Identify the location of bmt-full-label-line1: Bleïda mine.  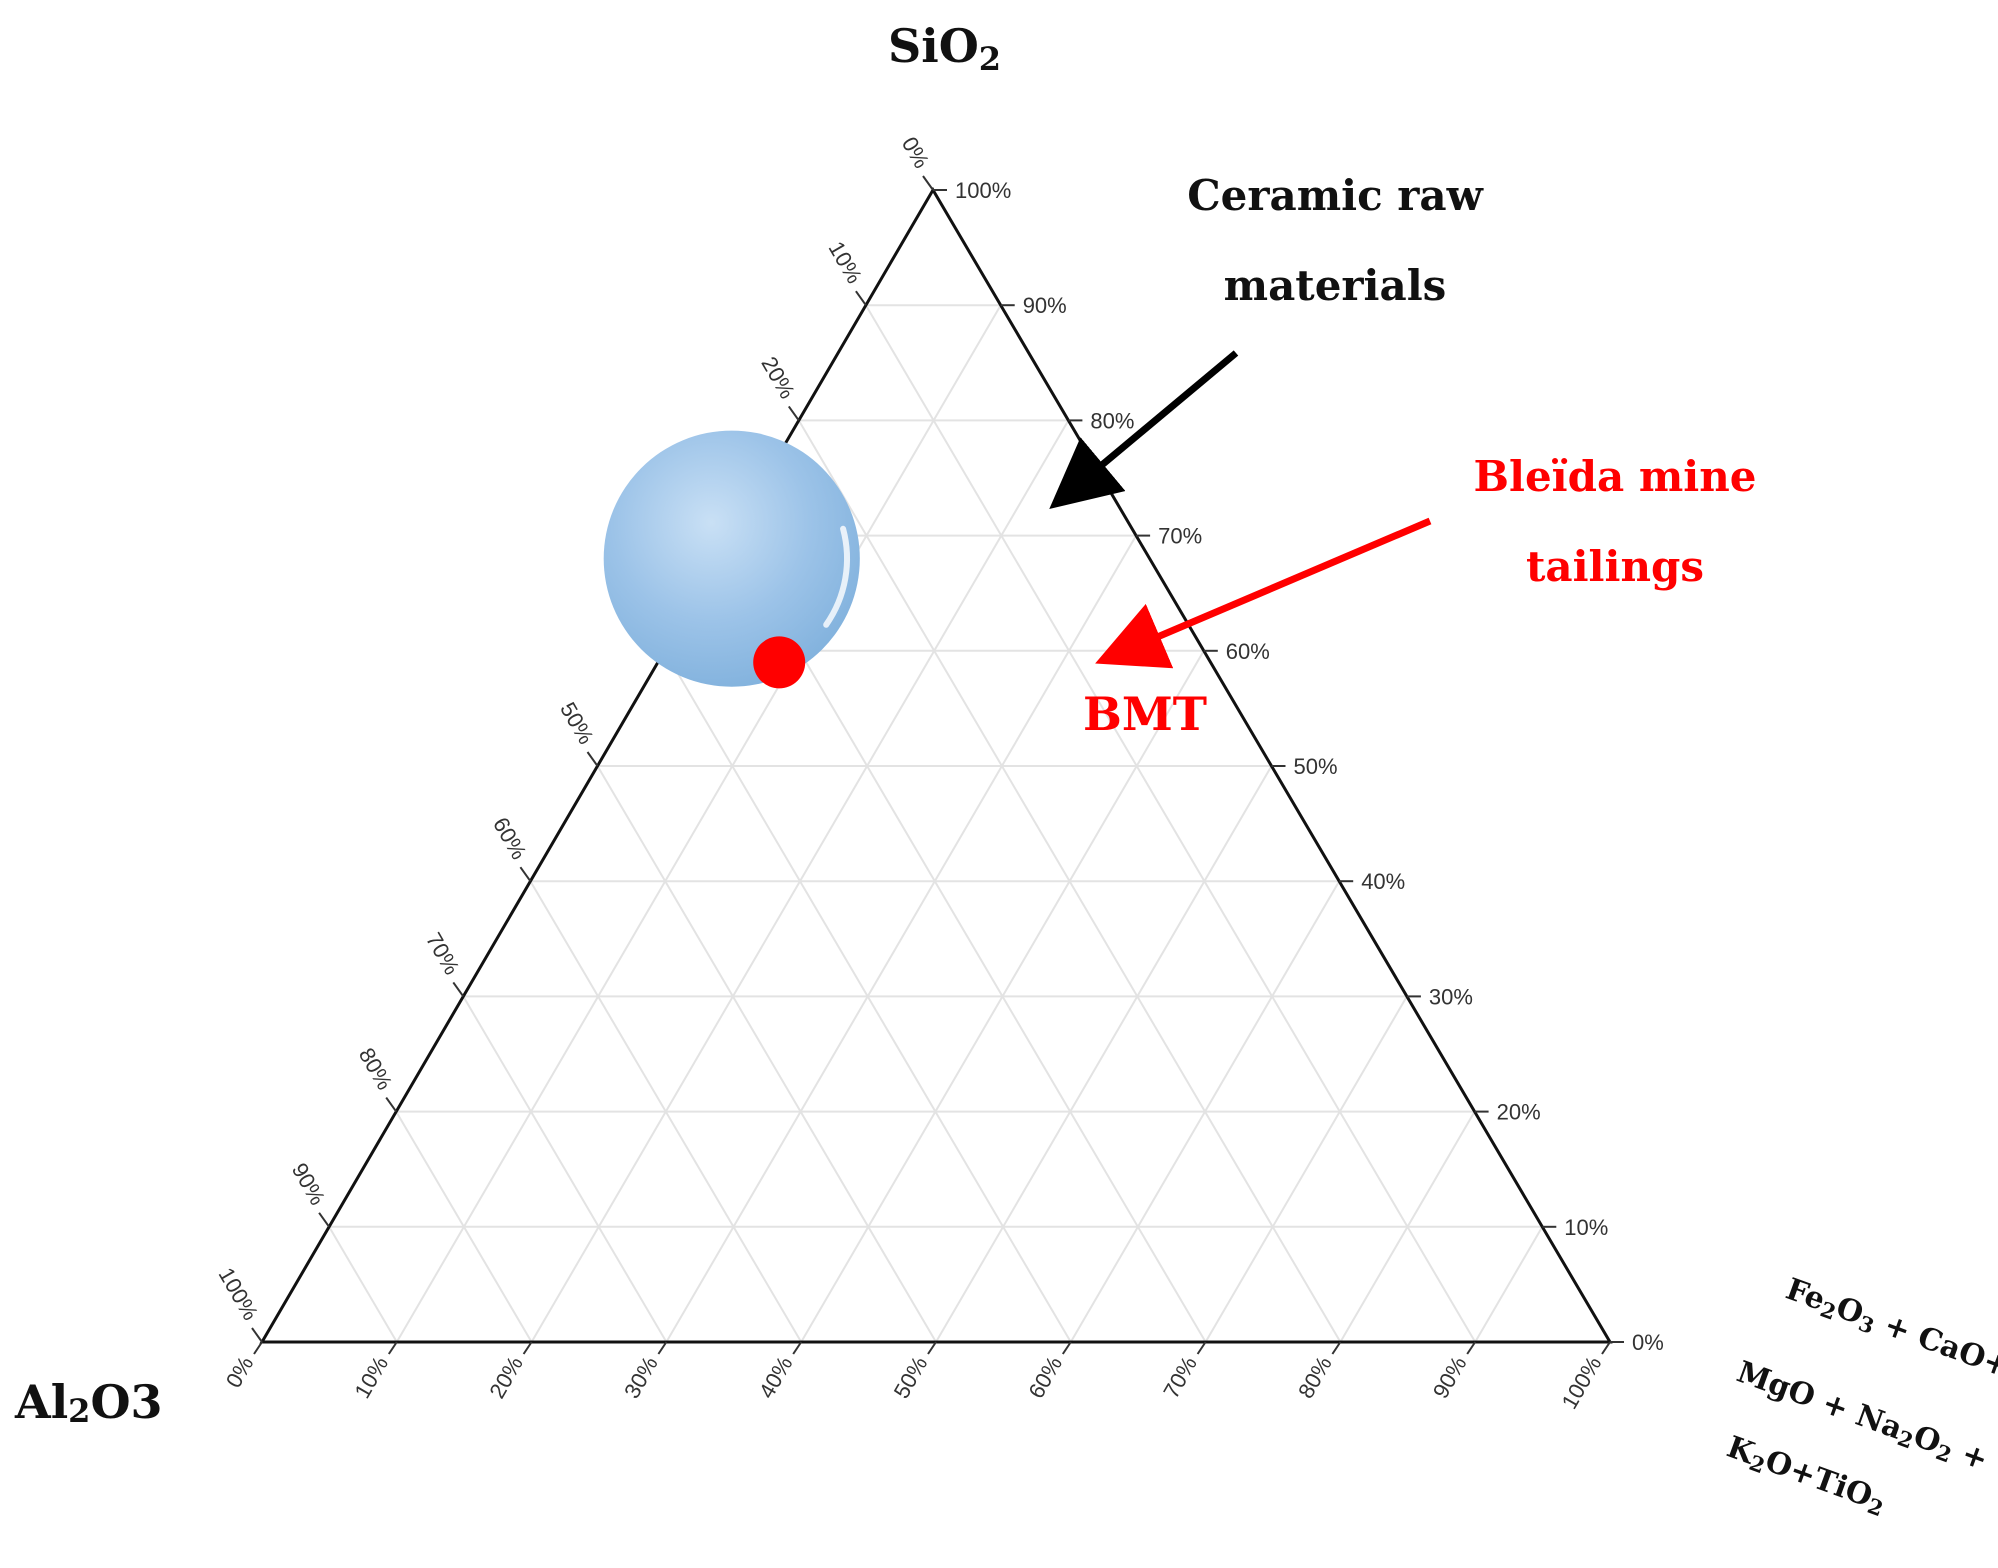
(1615, 476).